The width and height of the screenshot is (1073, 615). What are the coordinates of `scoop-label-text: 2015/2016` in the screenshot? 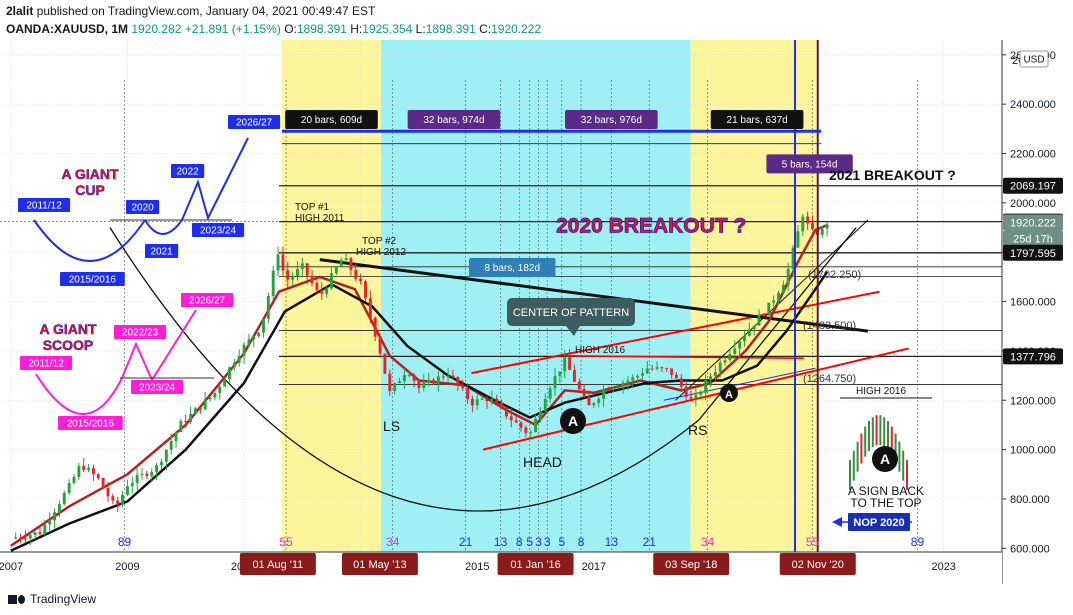 It's located at (91, 424).